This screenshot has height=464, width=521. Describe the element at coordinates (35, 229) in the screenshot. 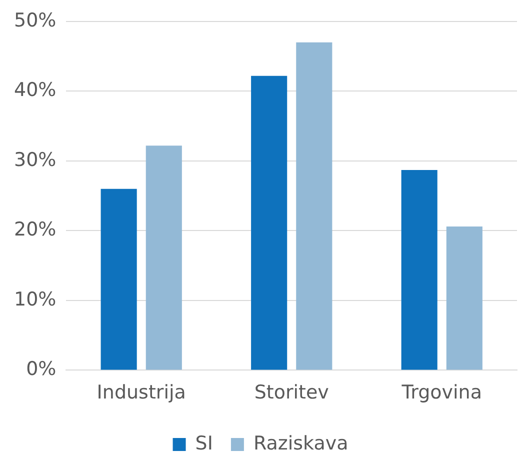

I see `y-tick-label: 20%` at that location.